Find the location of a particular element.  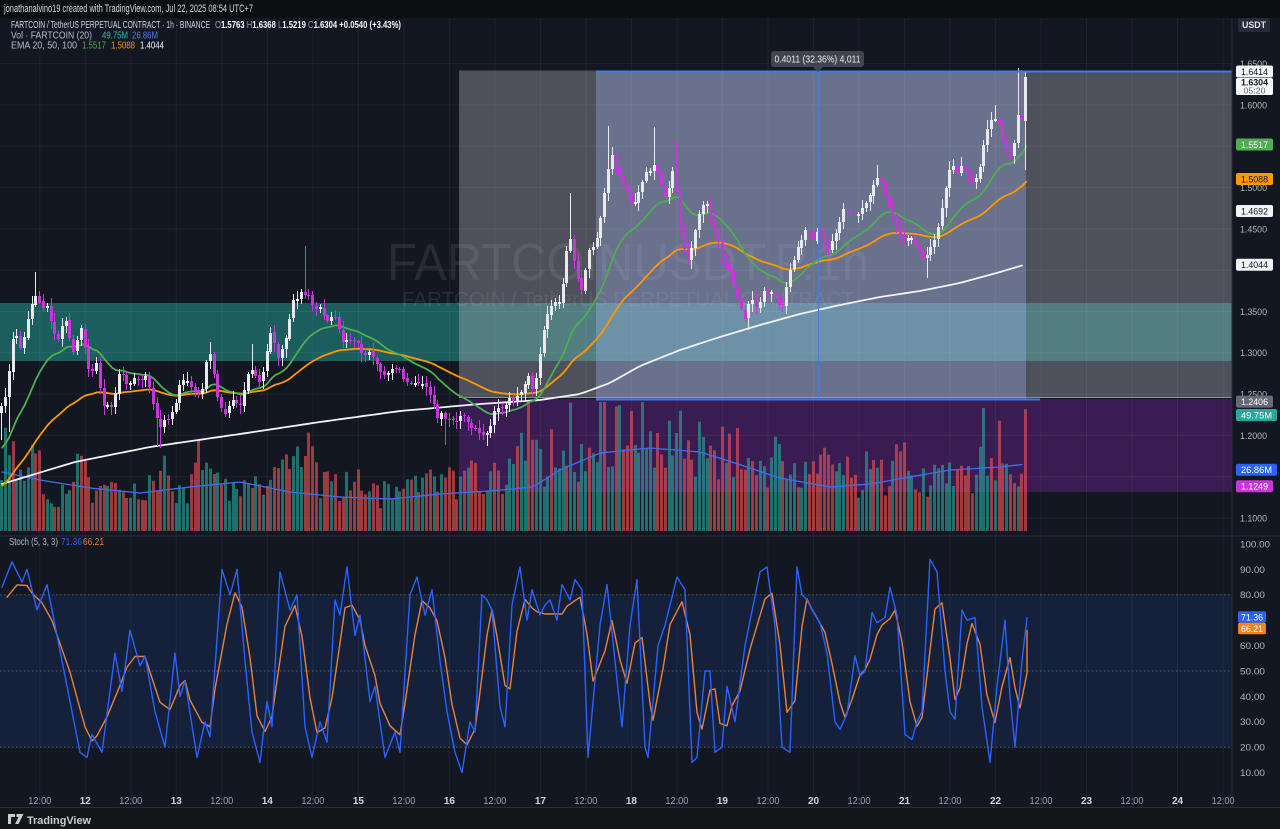

svg-text: 21 is located at coordinates (905, 801).